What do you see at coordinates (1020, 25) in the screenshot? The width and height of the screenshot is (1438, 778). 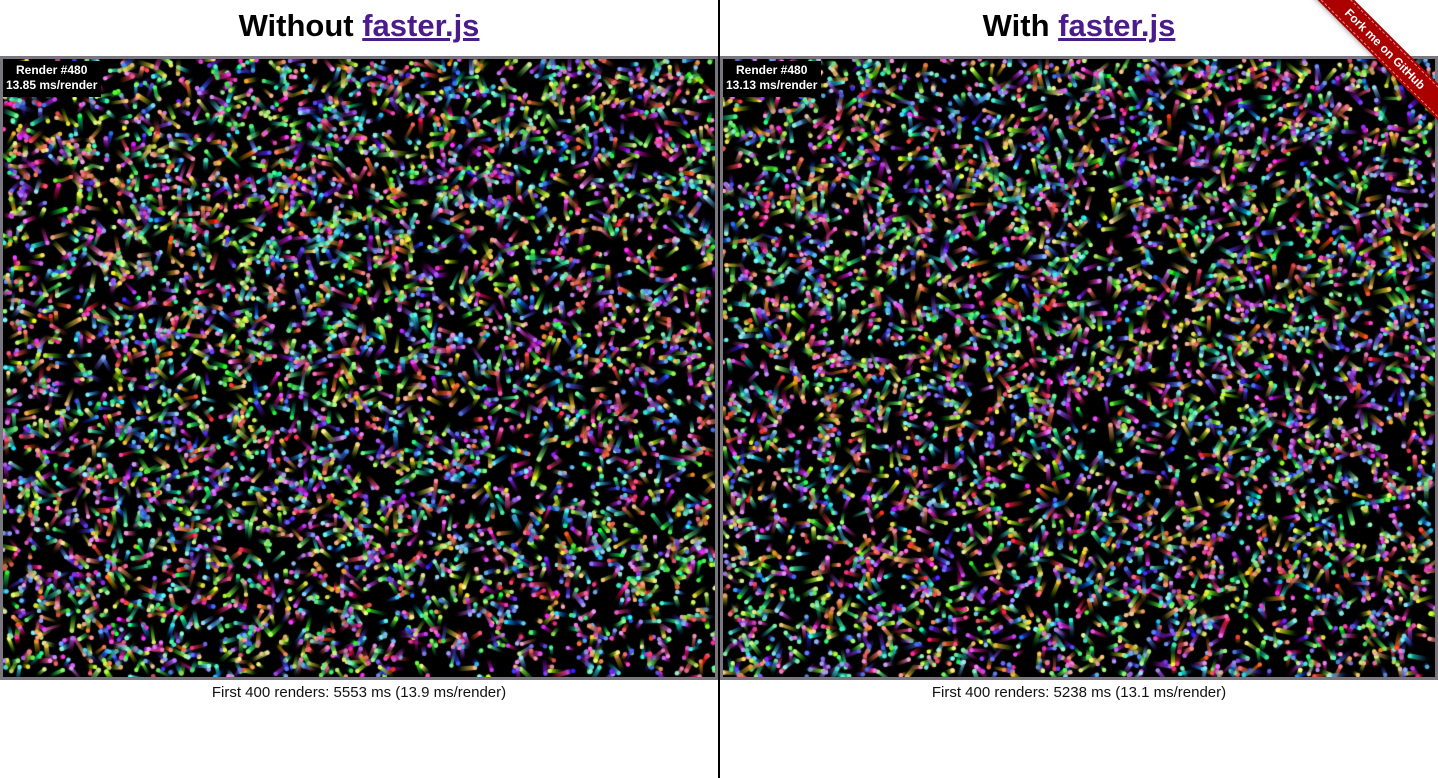 I see `heading-prefix: With` at bounding box center [1020, 25].